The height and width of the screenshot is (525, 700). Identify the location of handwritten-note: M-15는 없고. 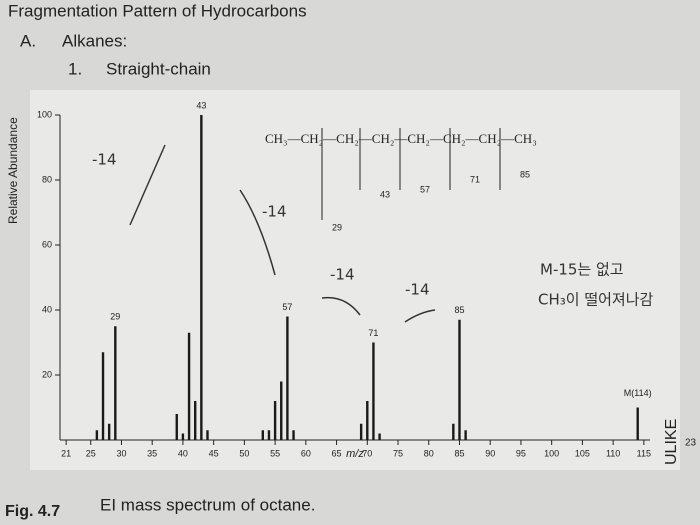
(582, 270).